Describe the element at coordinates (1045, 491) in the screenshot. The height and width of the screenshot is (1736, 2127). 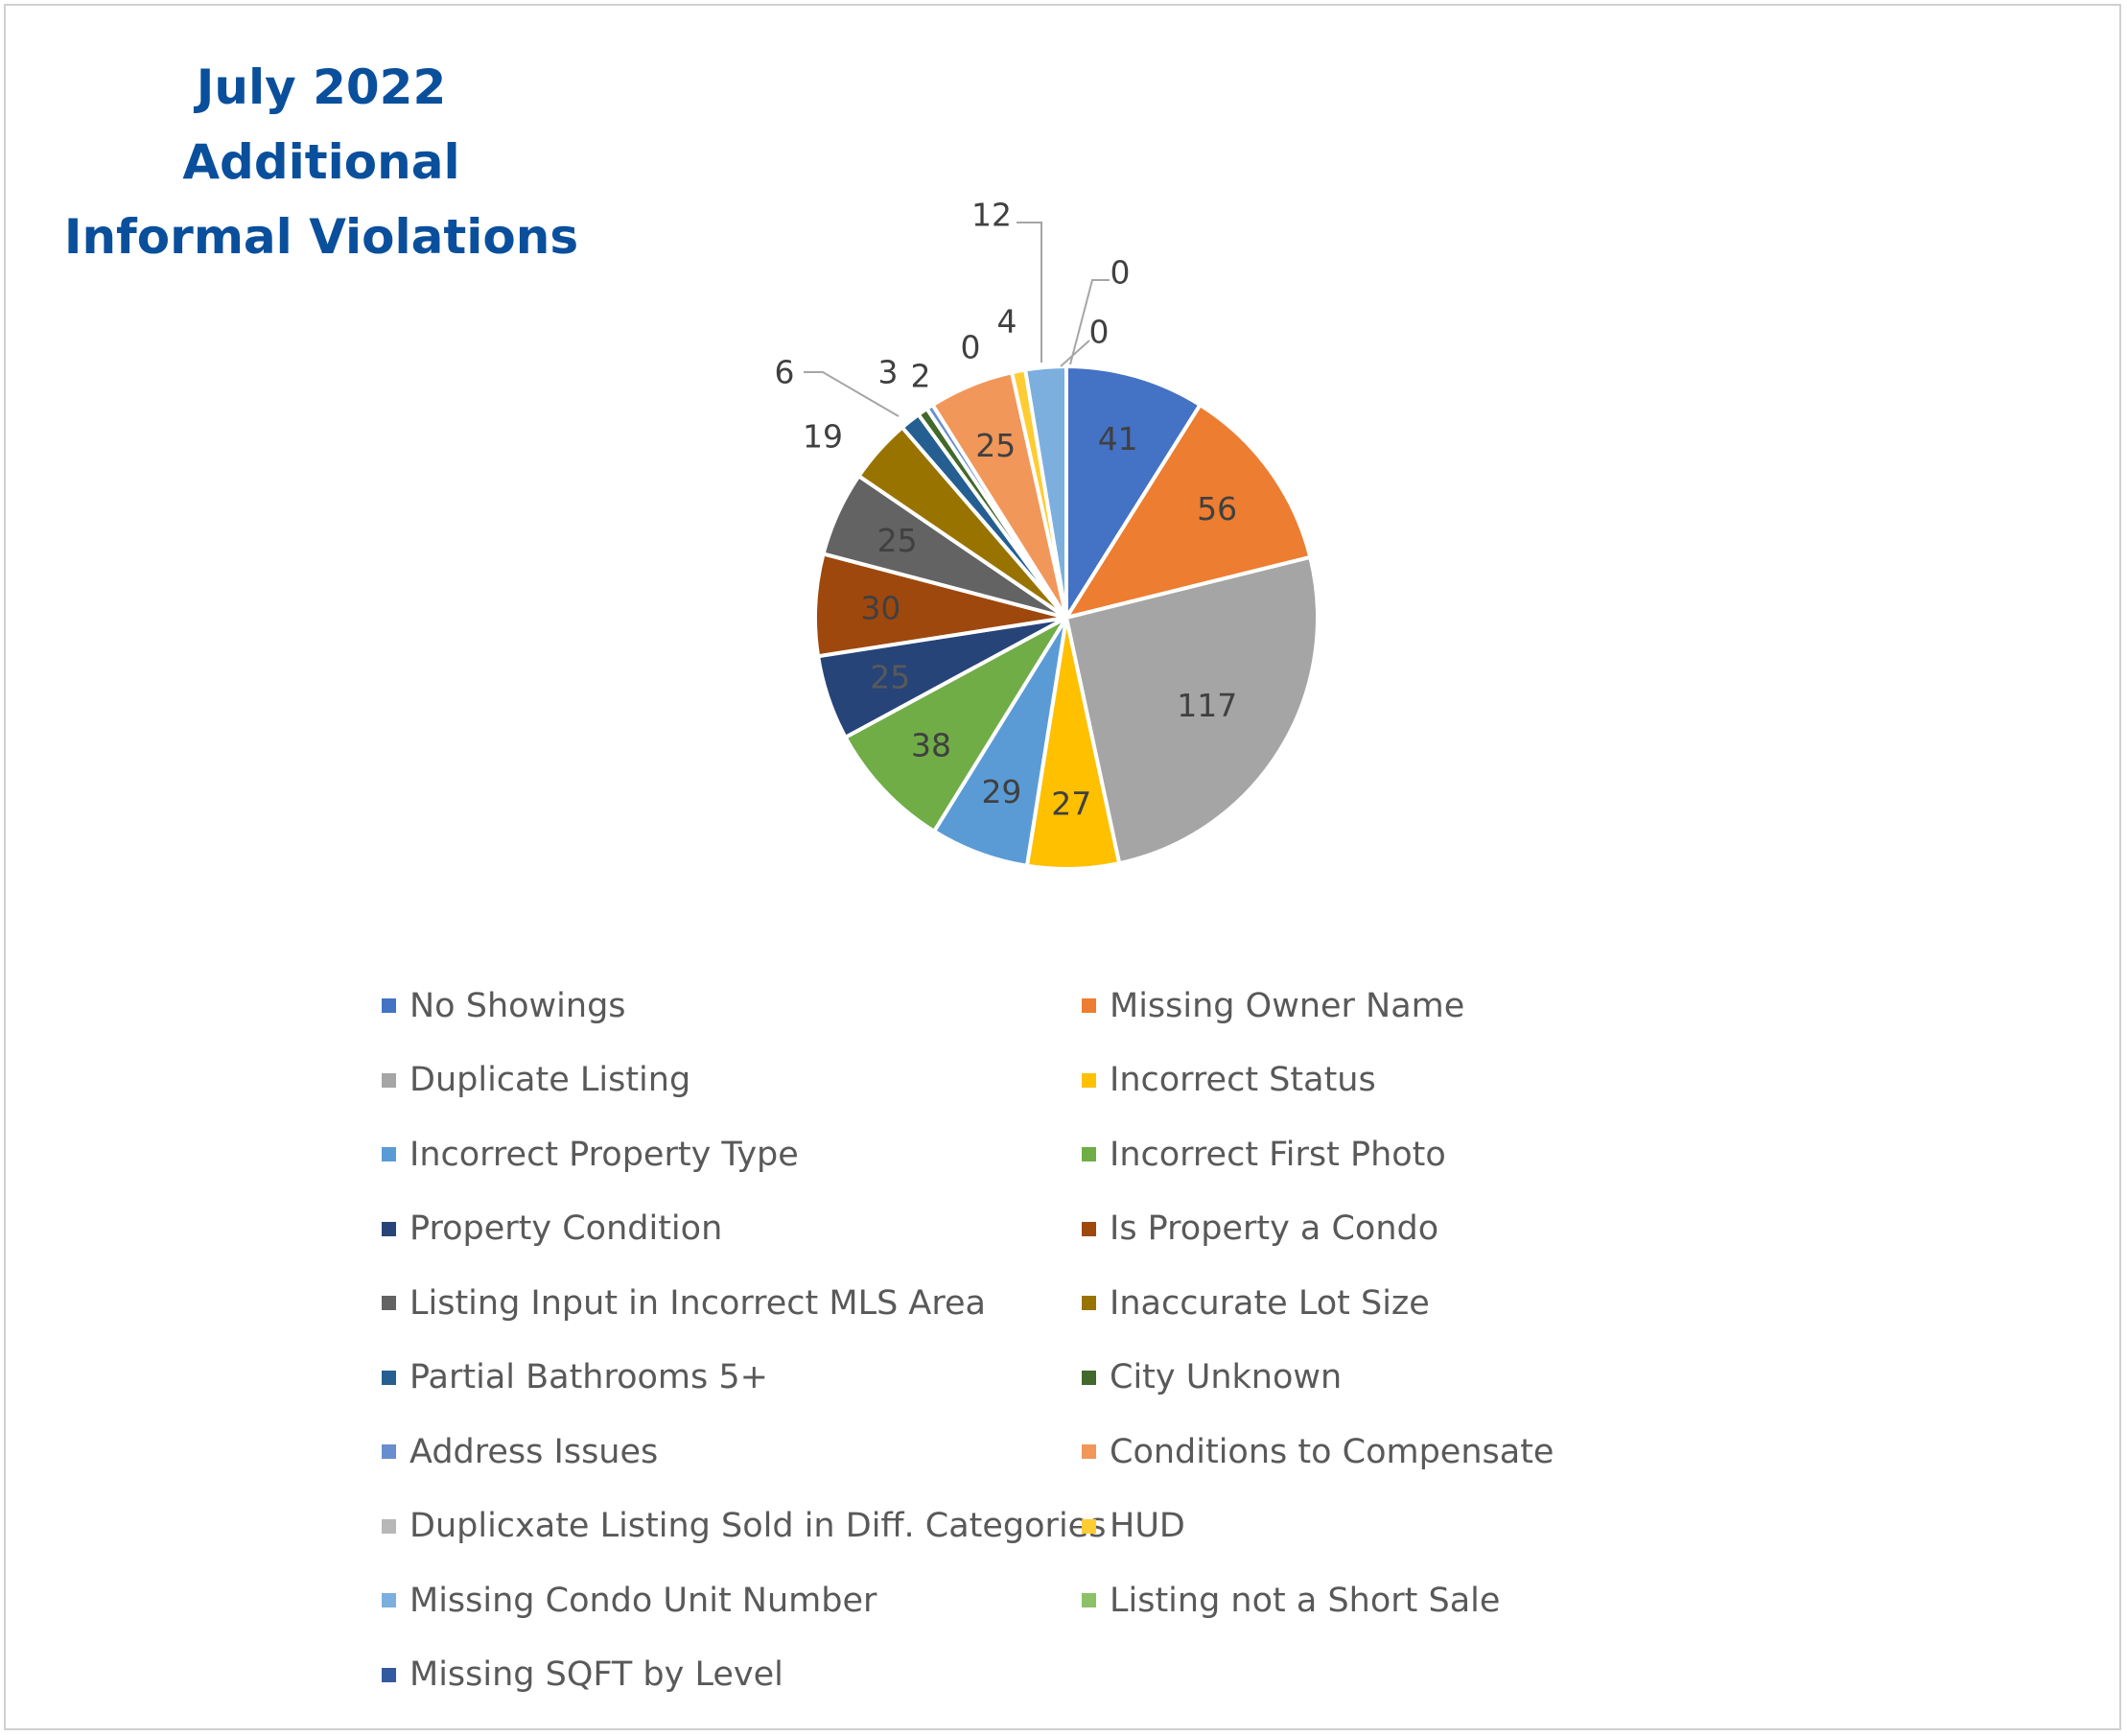
I see `pie-slice-missing-condo-unit-number` at that location.